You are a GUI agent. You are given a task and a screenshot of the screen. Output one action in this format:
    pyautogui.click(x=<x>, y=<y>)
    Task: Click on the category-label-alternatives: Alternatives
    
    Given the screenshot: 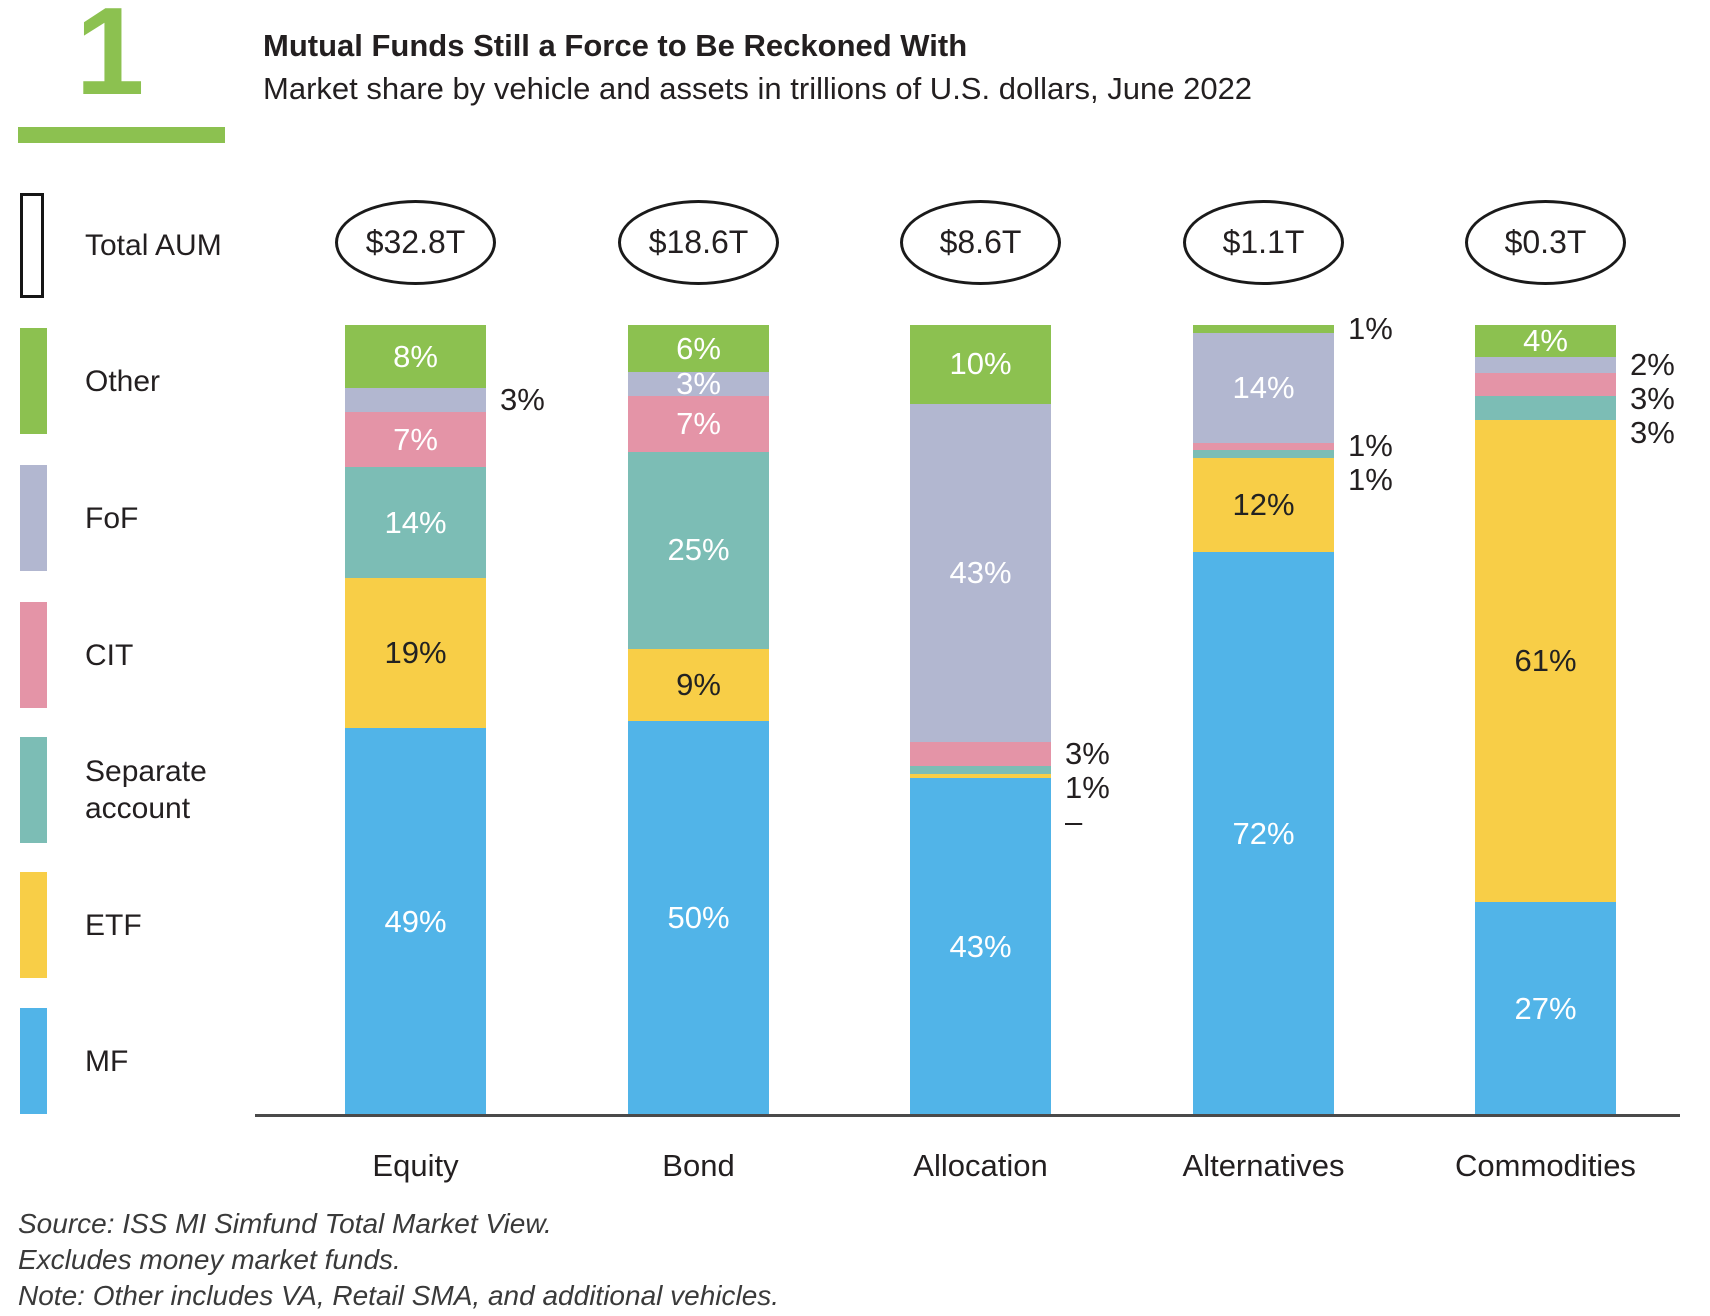 What is the action you would take?
    pyautogui.click(x=1263, y=1165)
    